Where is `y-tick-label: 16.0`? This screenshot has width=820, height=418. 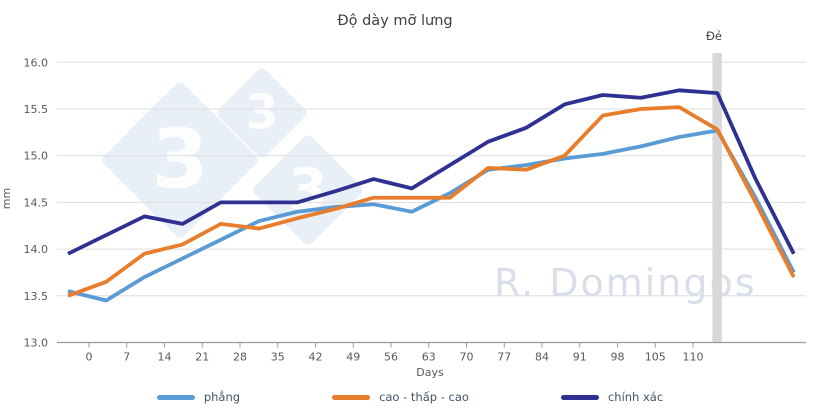
y-tick-label: 16.0 is located at coordinates (36, 62).